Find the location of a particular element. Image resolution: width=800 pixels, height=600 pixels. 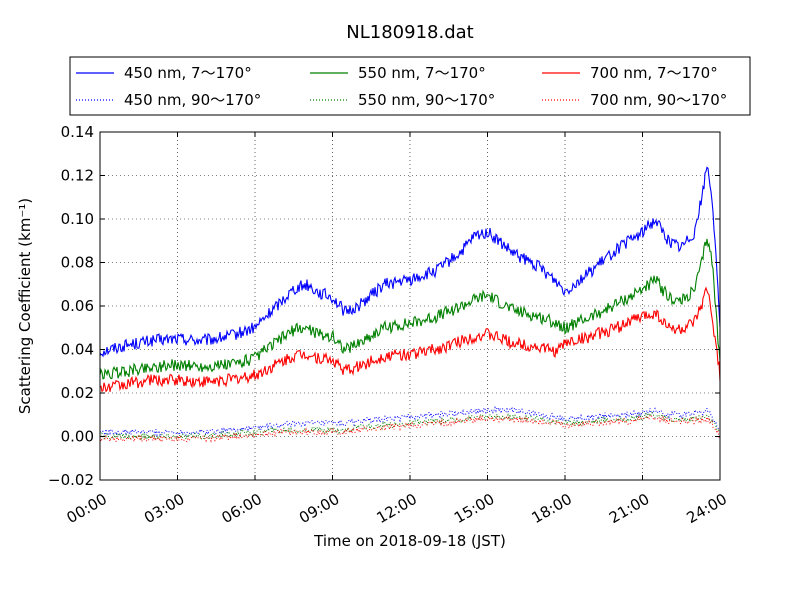

y-tick-label: 0.04 is located at coordinates (77, 350).